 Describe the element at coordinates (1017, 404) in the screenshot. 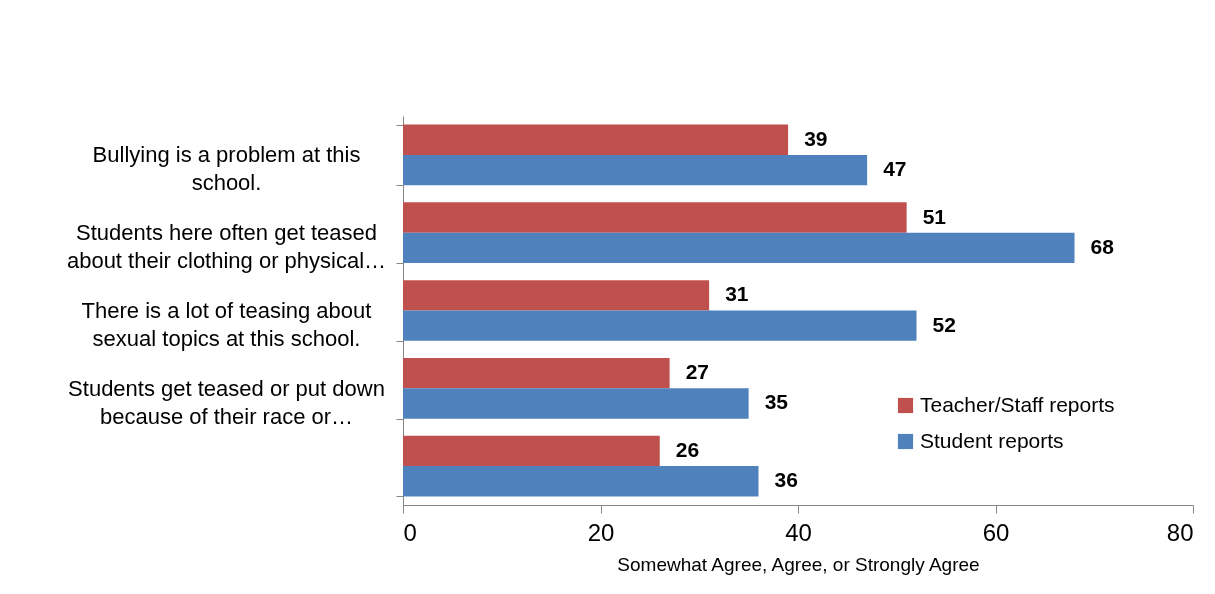

I see `legend-label: Teacher/Staff reports` at that location.